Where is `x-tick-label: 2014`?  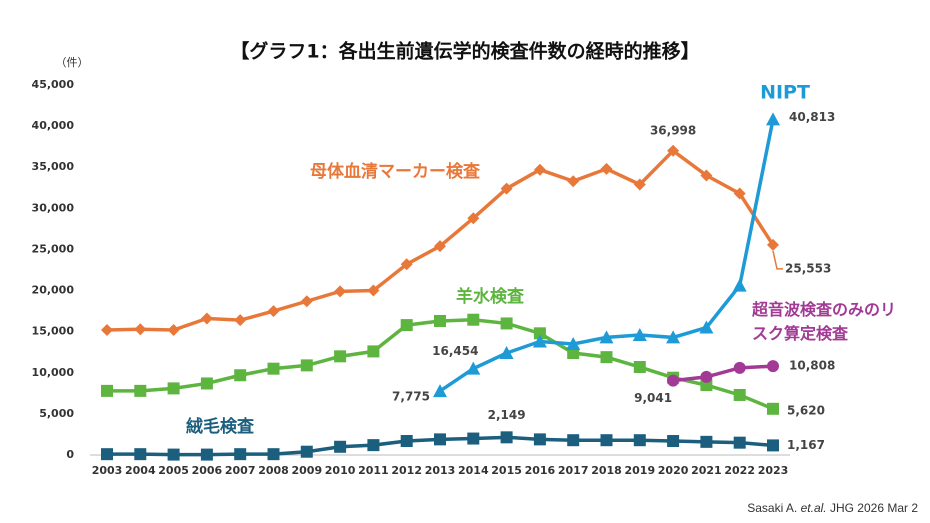 x-tick-label: 2014 is located at coordinates (473, 470).